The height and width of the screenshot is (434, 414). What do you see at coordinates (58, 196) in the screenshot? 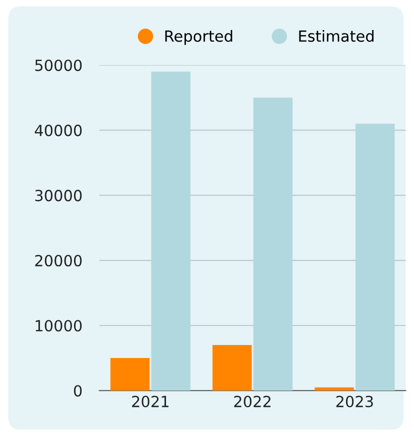
I see `y-tick-label: 30000` at bounding box center [58, 196].